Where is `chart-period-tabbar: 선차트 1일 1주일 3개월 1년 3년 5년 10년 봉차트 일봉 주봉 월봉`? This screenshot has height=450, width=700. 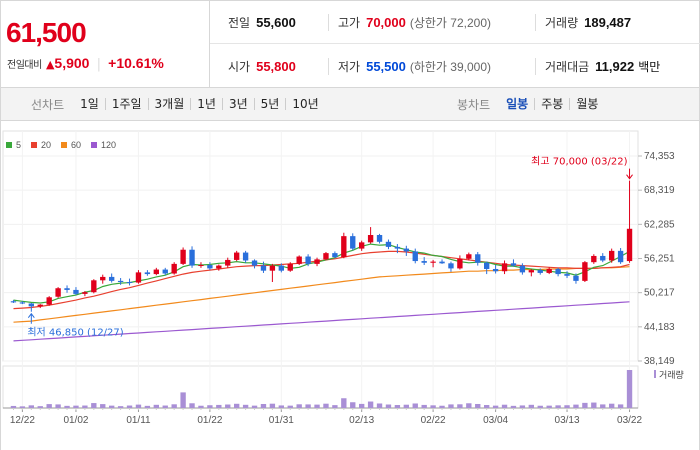
chart-period-tabbar: 선차트 1일 1주일 3개월 1년 3년 5년 10년 봉차트 일봉 주봉 월봉 is located at coordinates (350, 104).